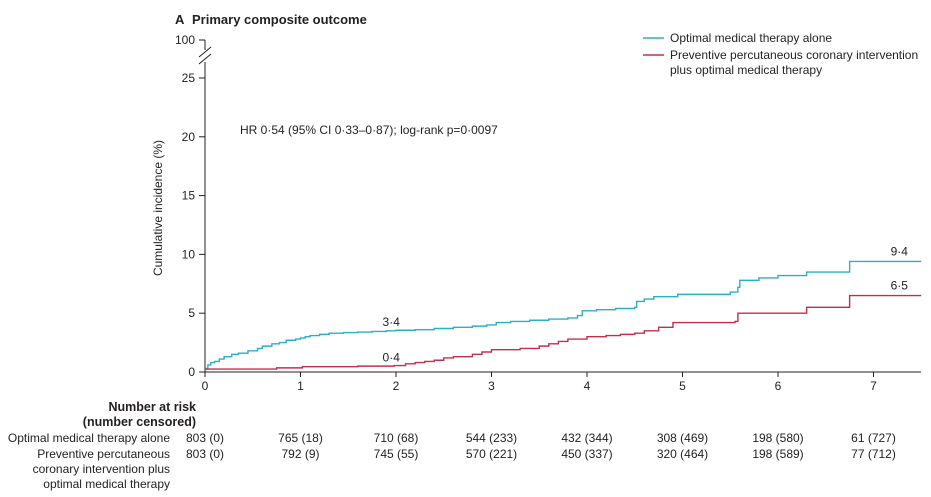 This screenshot has width=931, height=497. I want to click on risk-cell: 432 (344), so click(586, 438).